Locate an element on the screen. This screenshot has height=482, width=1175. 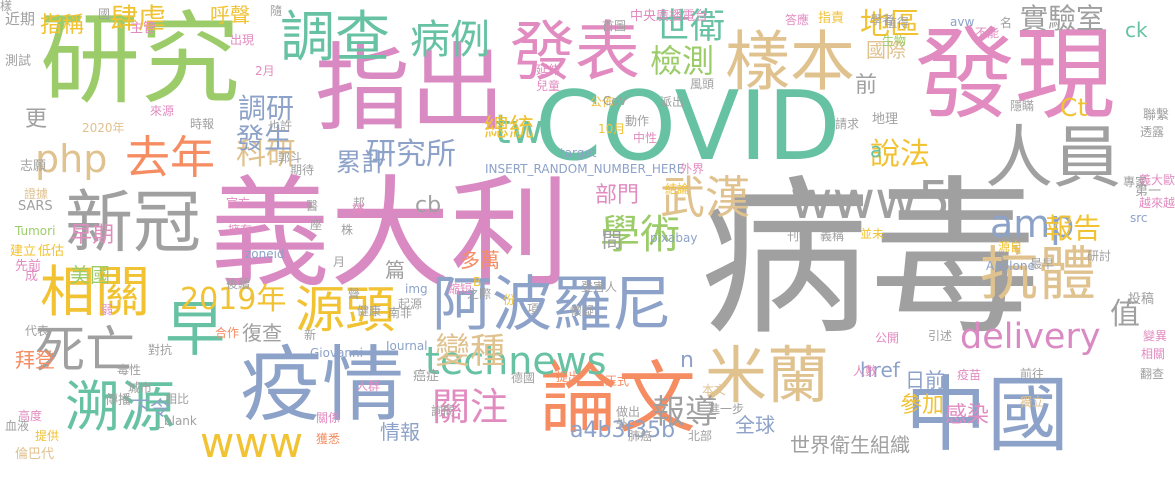
word-78: 近期 is located at coordinates (20, 19).